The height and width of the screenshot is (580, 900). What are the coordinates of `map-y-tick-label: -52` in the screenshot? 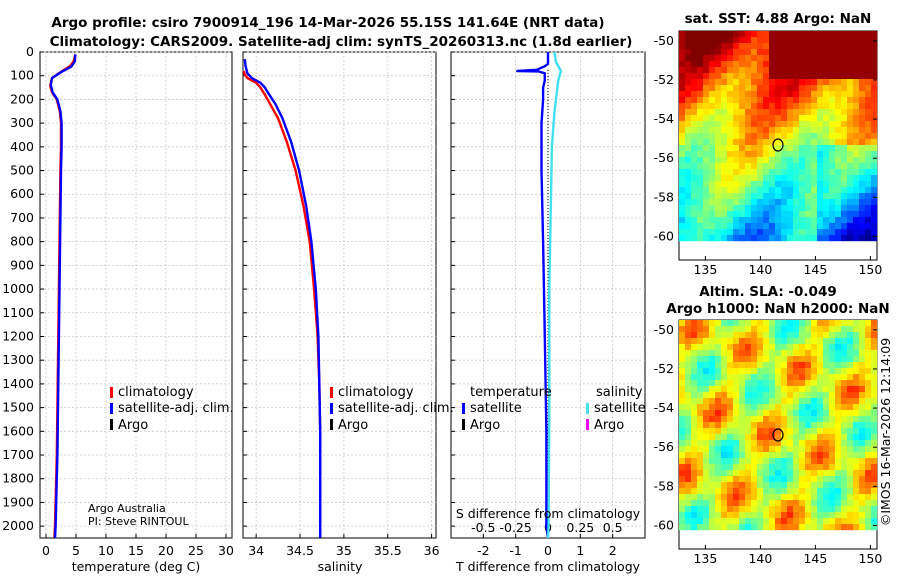 It's located at (664, 79).